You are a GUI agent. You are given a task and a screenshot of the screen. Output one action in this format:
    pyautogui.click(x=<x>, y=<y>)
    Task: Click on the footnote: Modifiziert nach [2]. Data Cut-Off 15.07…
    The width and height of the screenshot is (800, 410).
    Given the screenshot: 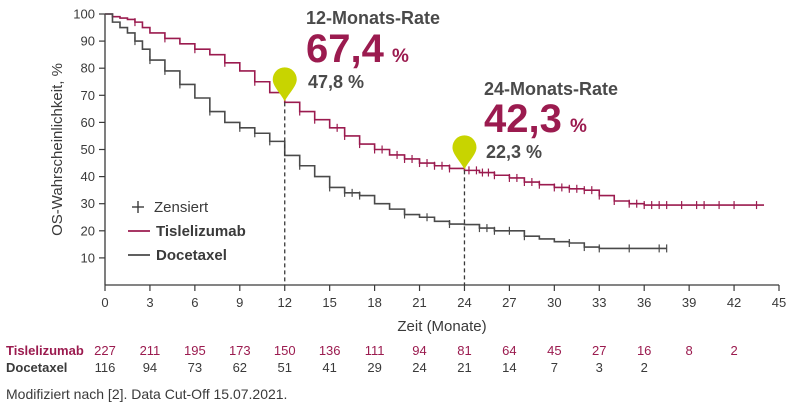 What is the action you would take?
    pyautogui.click(x=147, y=394)
    